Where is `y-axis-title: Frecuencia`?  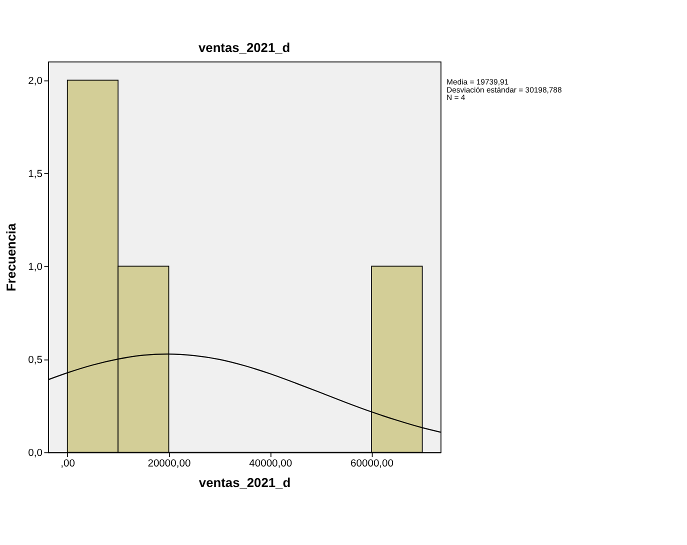 y-axis-title: Frecuencia is located at coordinates (10, 257).